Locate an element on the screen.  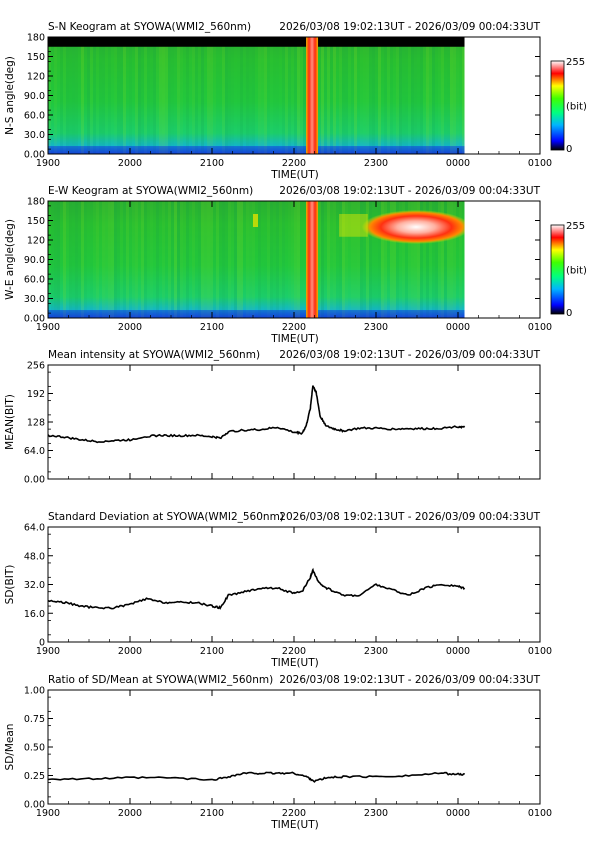
colorbar-unit-label: (bit) is located at coordinates (576, 271).